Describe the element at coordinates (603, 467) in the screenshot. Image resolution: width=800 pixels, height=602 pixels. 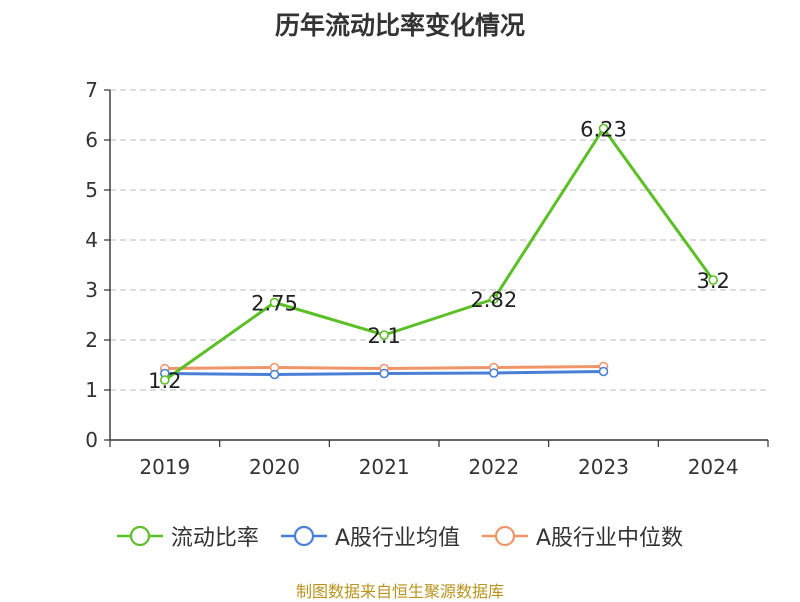
I see `x-tick-label: 2023` at that location.